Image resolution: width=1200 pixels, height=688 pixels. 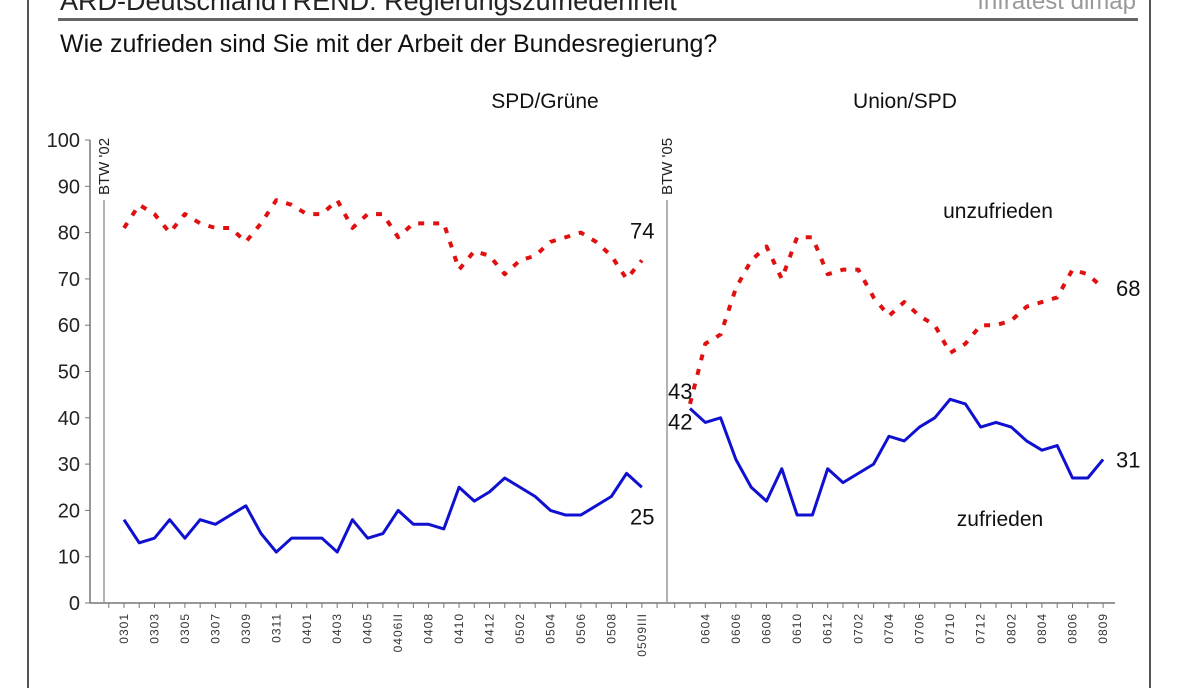 I want to click on y-tick-label: 10, so click(x=69, y=558).